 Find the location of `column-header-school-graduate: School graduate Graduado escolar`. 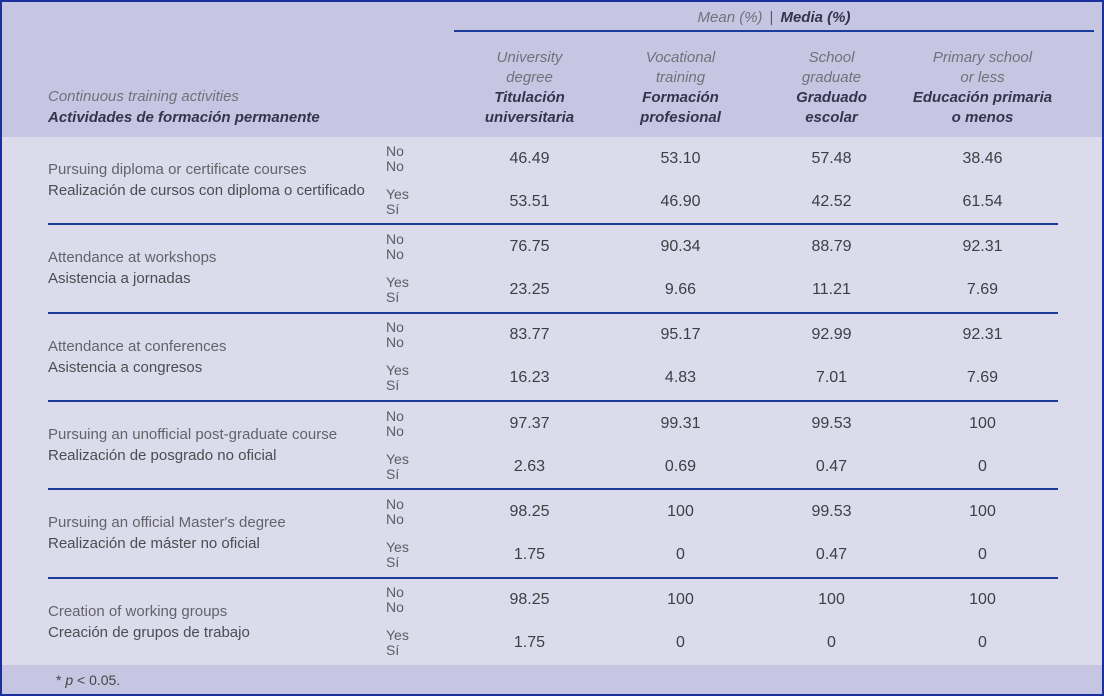

column-header-school-graduate: School graduate Graduado escolar is located at coordinates (831, 88).